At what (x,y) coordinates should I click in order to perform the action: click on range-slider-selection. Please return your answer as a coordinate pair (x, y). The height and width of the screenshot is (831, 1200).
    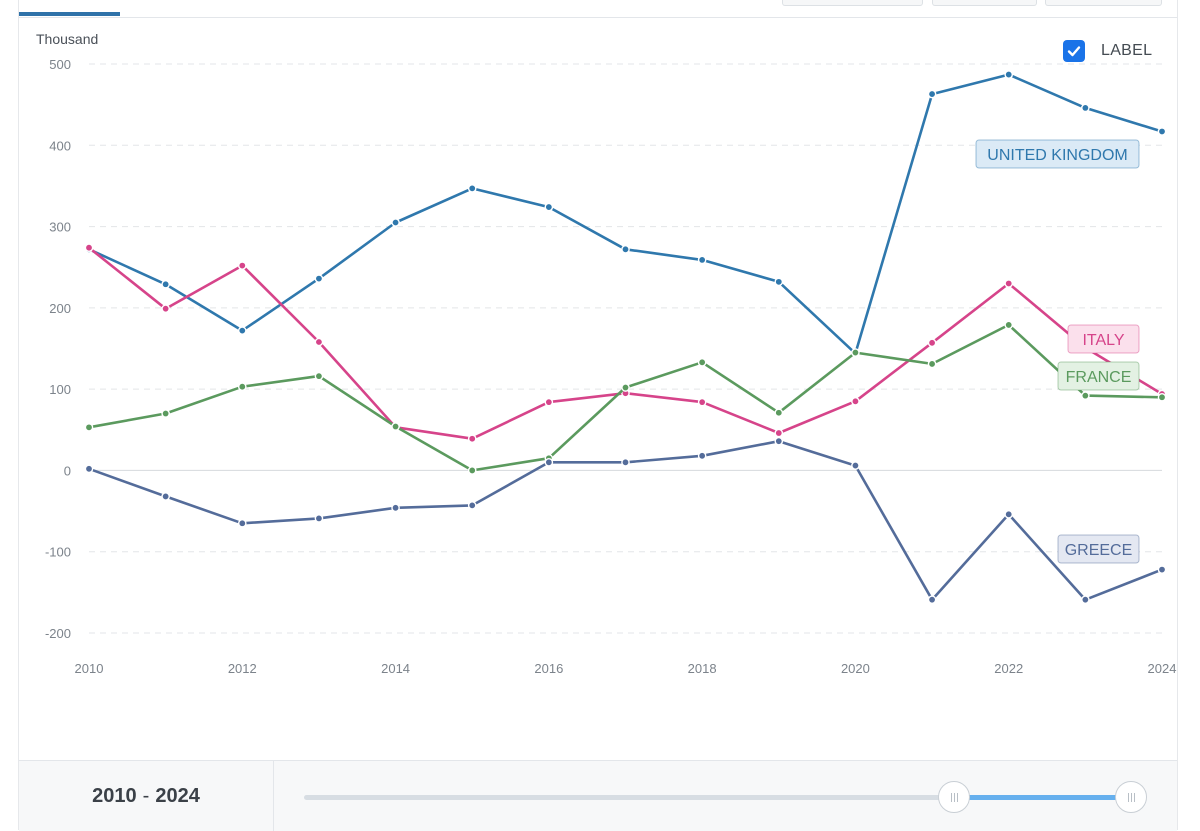
    Looking at the image, I should click on (1044, 797).